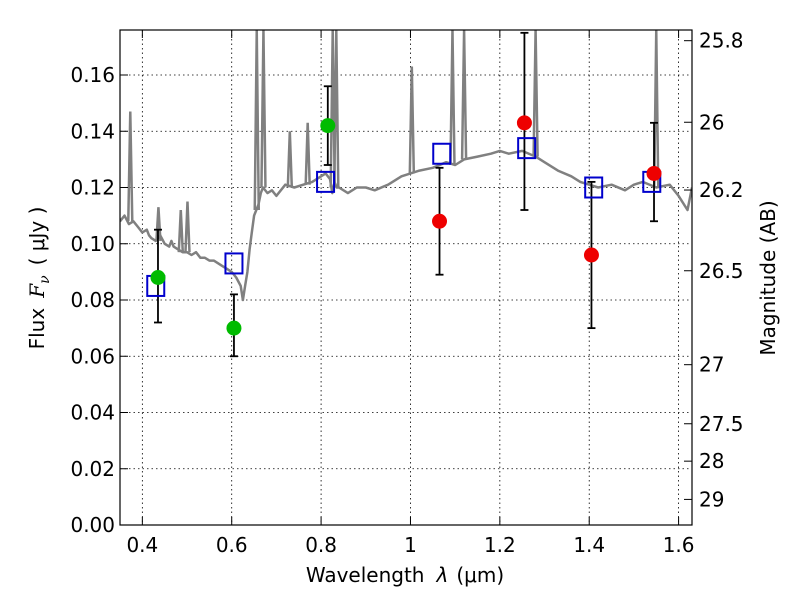 The image size is (800, 600). Describe the element at coordinates (711, 461) in the screenshot. I see `y2-tick-label: 28` at that location.